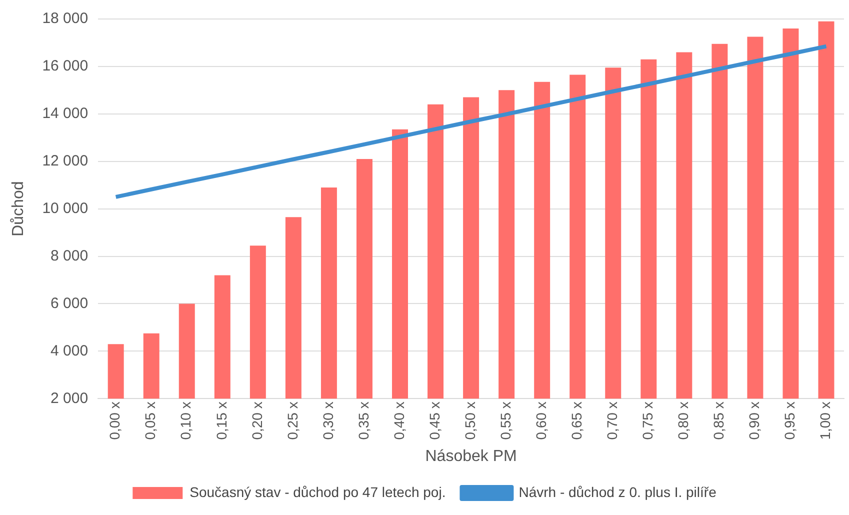  I want to click on x-axis-title: Násobek PM, so click(471, 456).